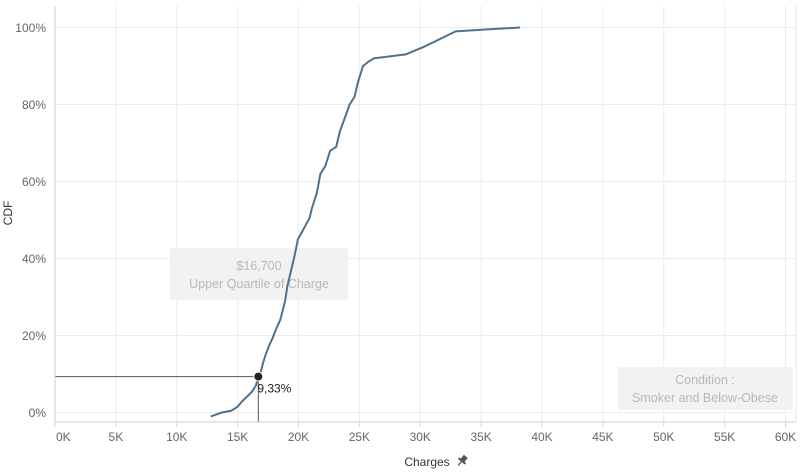 This screenshot has height=473, width=806. Describe the element at coordinates (34, 182) in the screenshot. I see `y-tick-label: 60%` at that location.